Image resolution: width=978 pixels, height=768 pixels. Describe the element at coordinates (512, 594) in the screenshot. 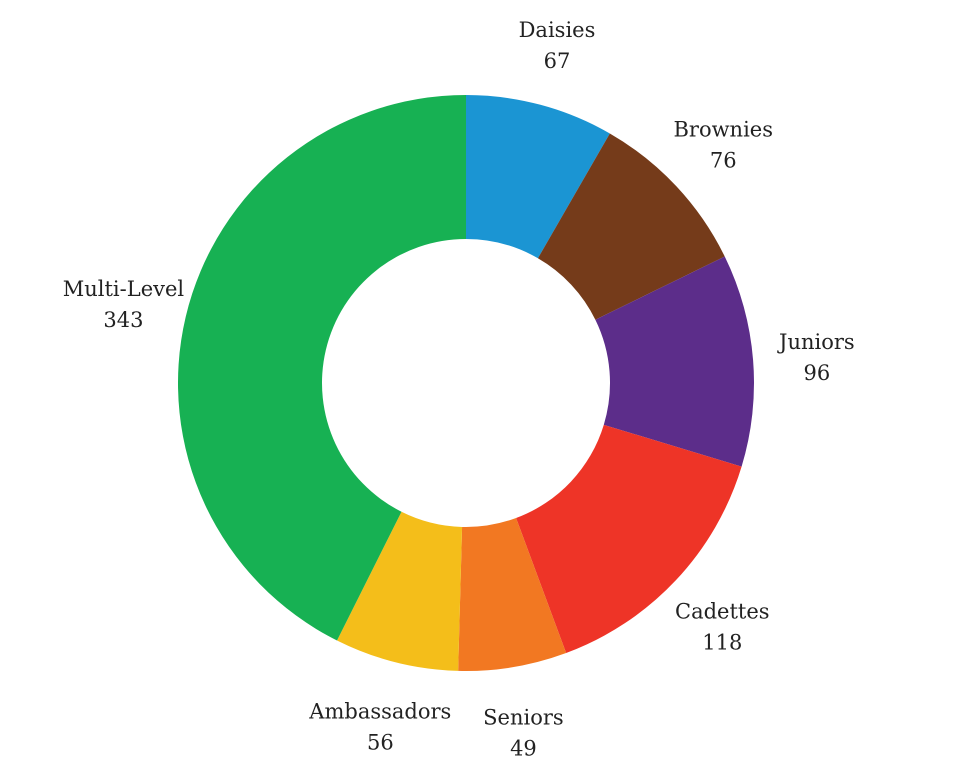

I see `slice-seniors` at that location.